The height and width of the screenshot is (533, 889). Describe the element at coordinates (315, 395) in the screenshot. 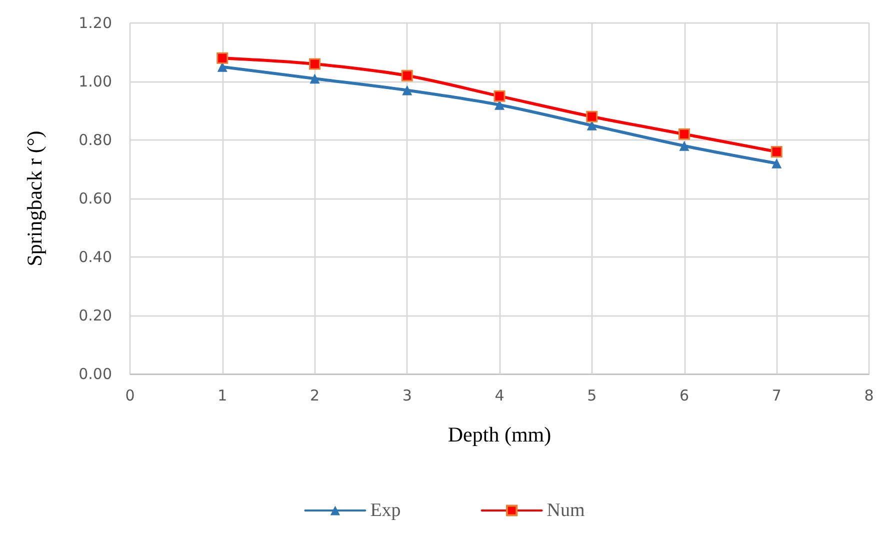

I see `x-tick-label: 2` at that location.